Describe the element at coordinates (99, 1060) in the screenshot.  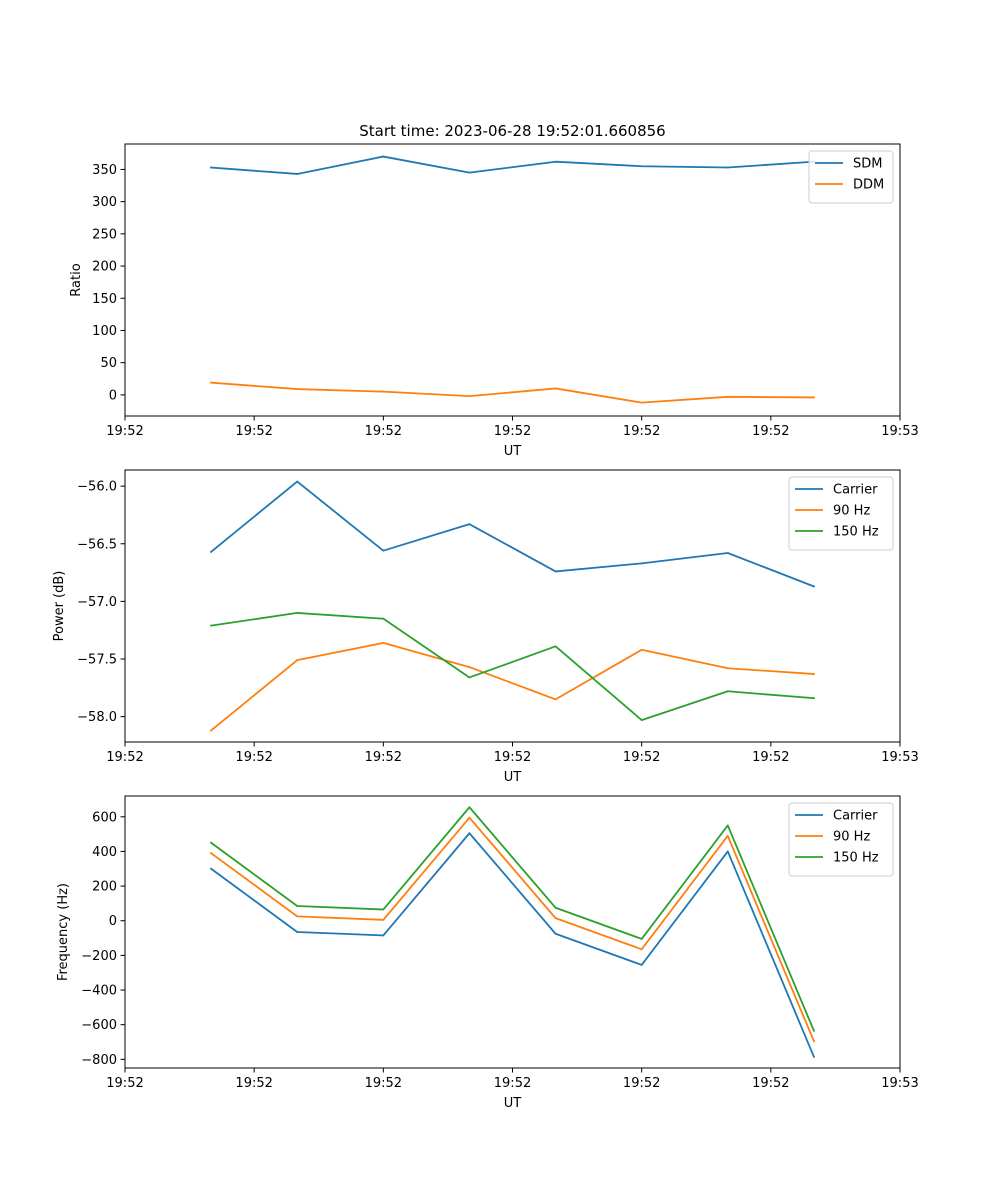
I see `y-tick-label: −800` at that location.